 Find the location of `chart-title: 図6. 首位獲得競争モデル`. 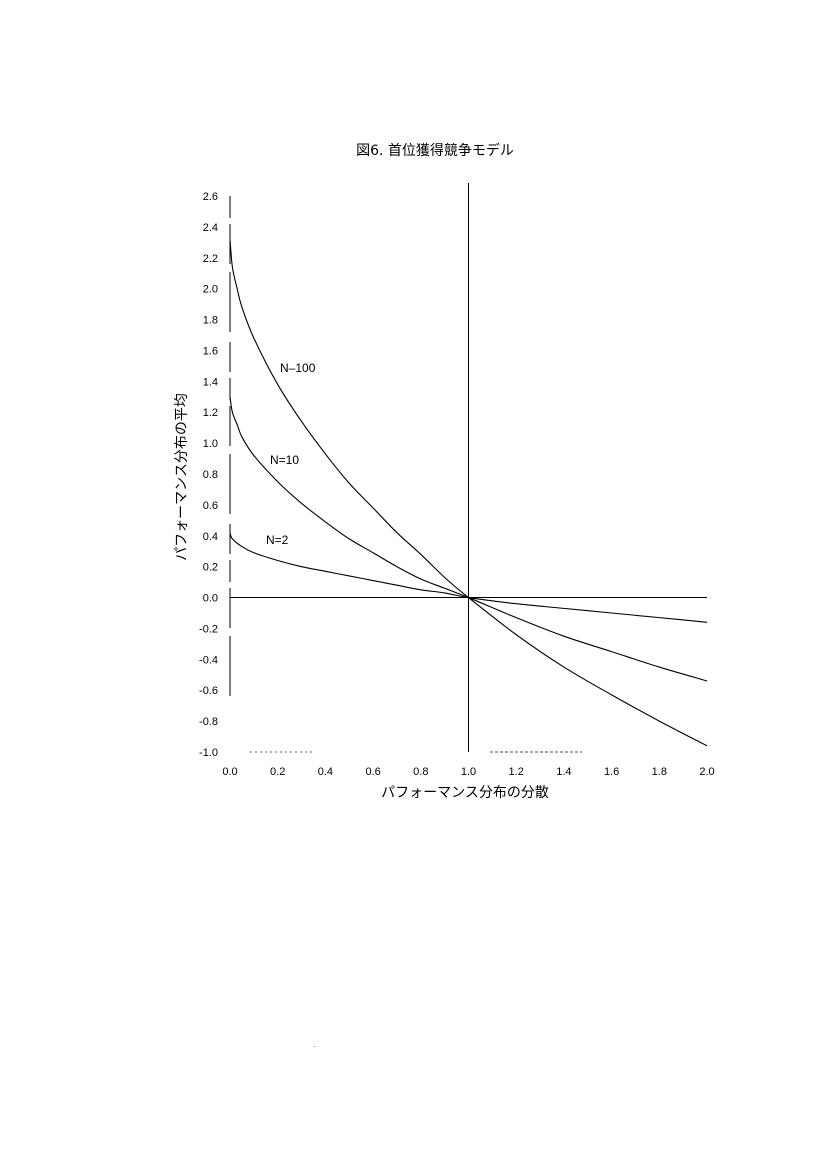

chart-title: 図6. 首位獲得競争モデル is located at coordinates (435, 151).